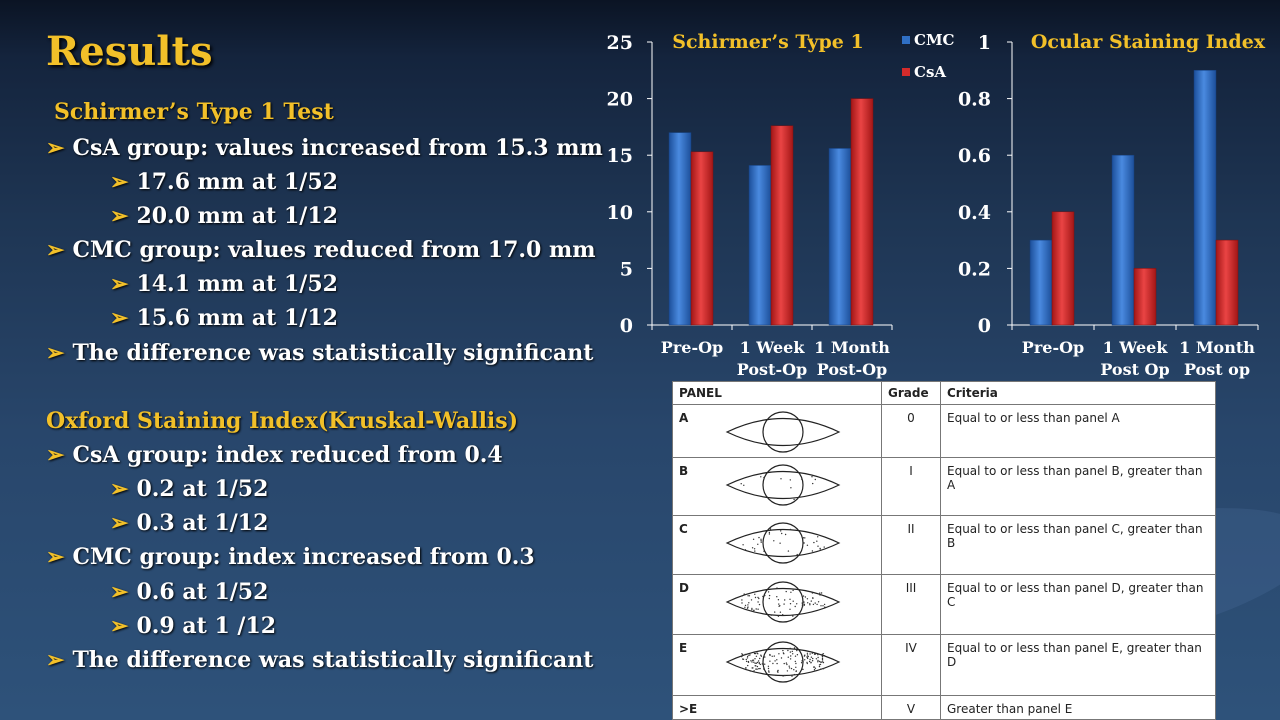 This screenshot has width=1280, height=720. I want to click on grade-cell: I, so click(911, 486).